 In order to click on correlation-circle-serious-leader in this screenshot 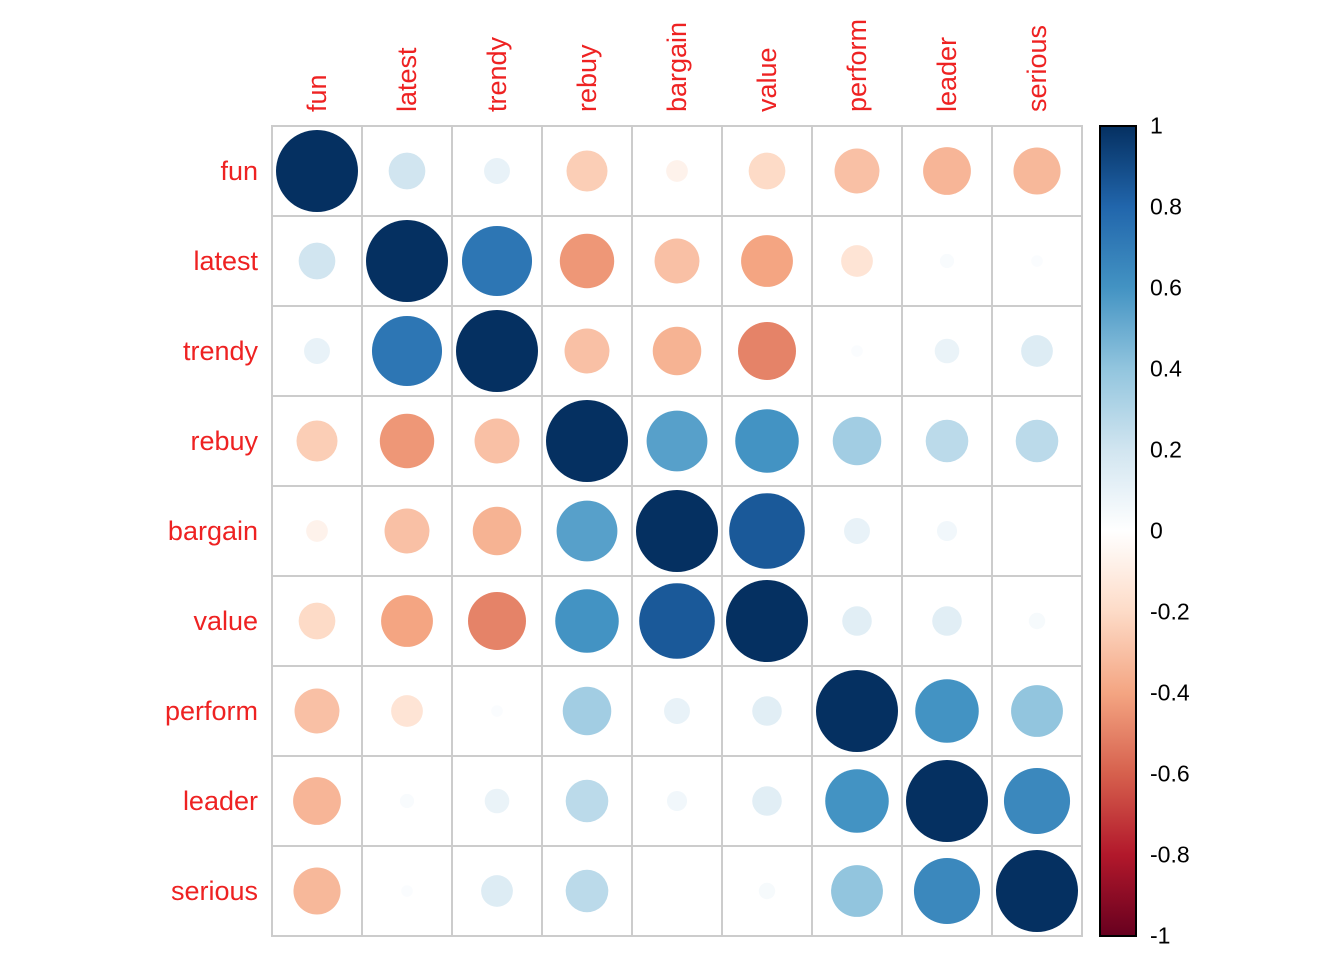, I will do `click(947, 891)`.